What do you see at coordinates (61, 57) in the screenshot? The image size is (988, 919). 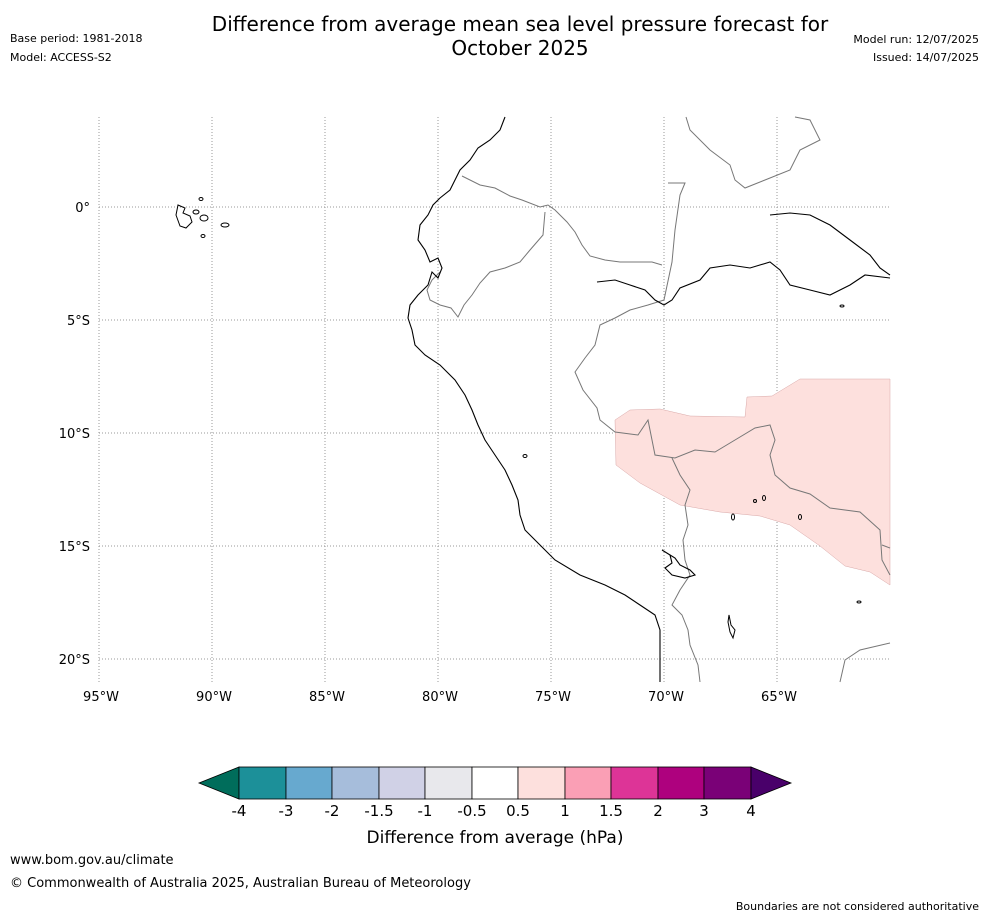 I see `model-text: Model: ACCESS-S2` at bounding box center [61, 57].